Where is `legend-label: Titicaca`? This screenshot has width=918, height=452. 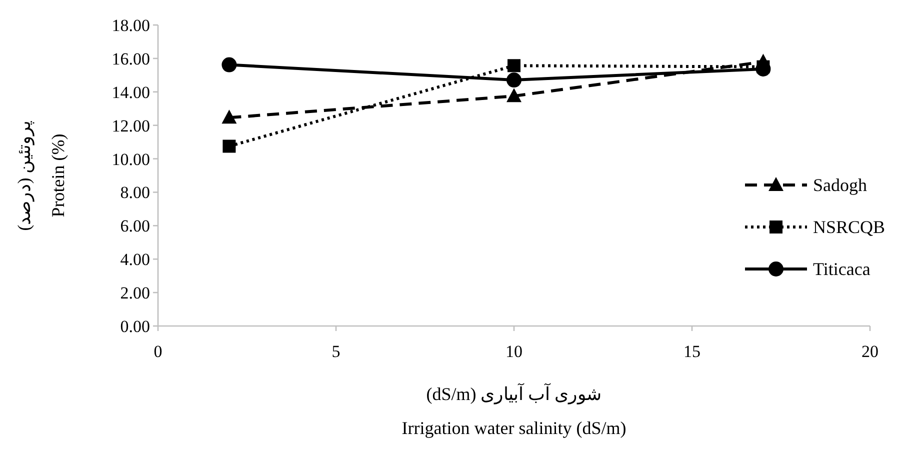 legend-label: Titicaca is located at coordinates (841, 269).